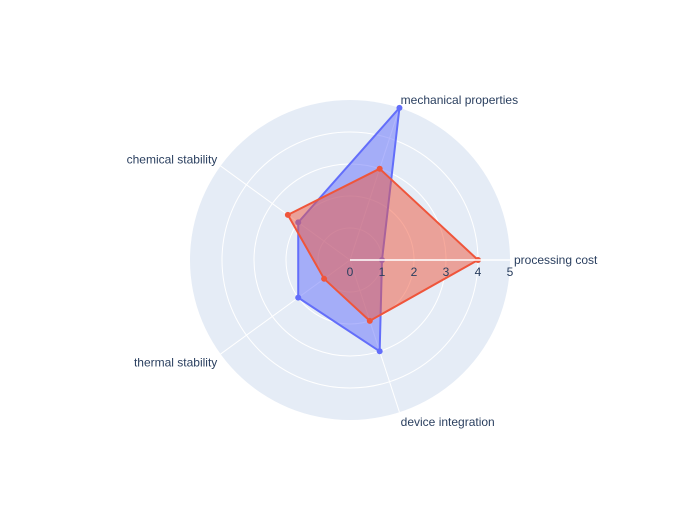  Describe the element at coordinates (175, 362) in the screenshot. I see `category-label-3: thermal stability` at that location.